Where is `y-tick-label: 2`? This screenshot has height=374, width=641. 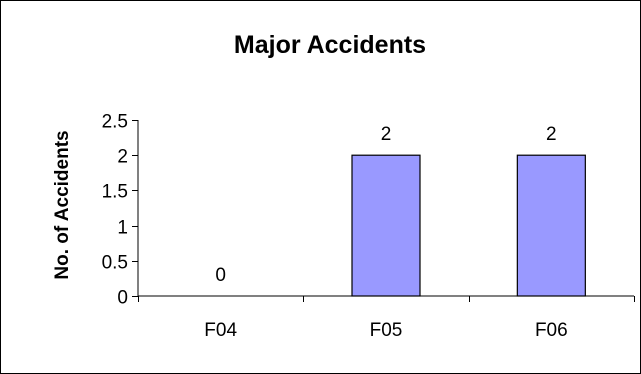
y-tick-label: 2 is located at coordinates (122, 157).